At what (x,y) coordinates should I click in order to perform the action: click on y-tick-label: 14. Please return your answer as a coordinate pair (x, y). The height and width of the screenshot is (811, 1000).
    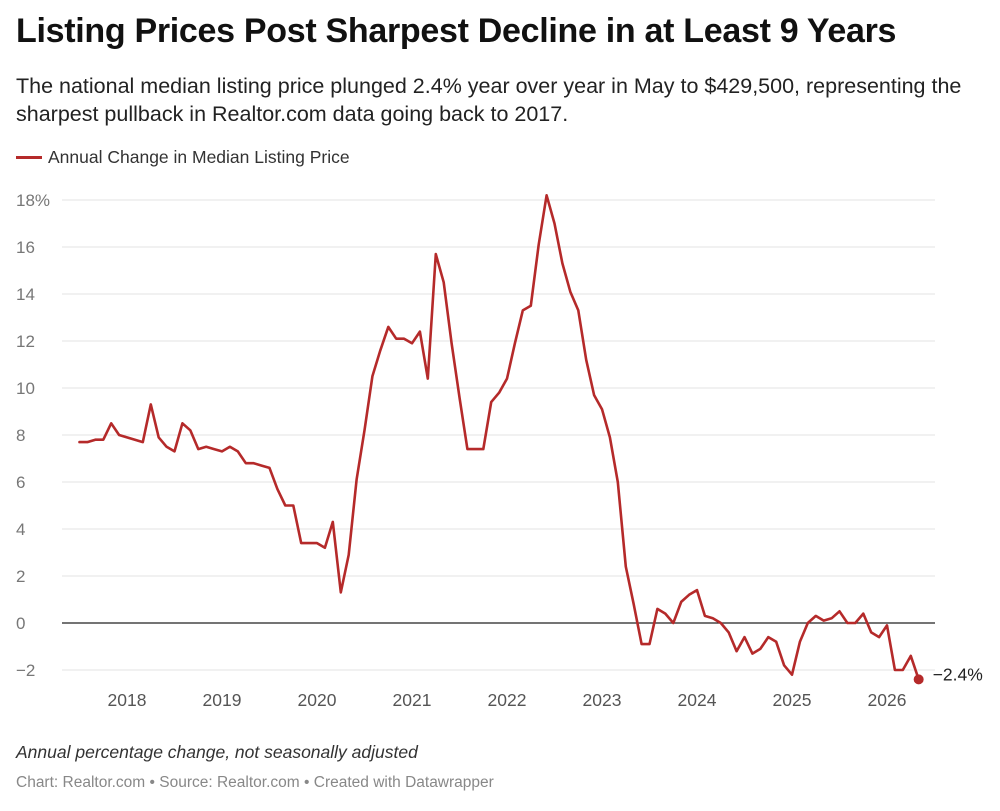
    Looking at the image, I should click on (25, 294).